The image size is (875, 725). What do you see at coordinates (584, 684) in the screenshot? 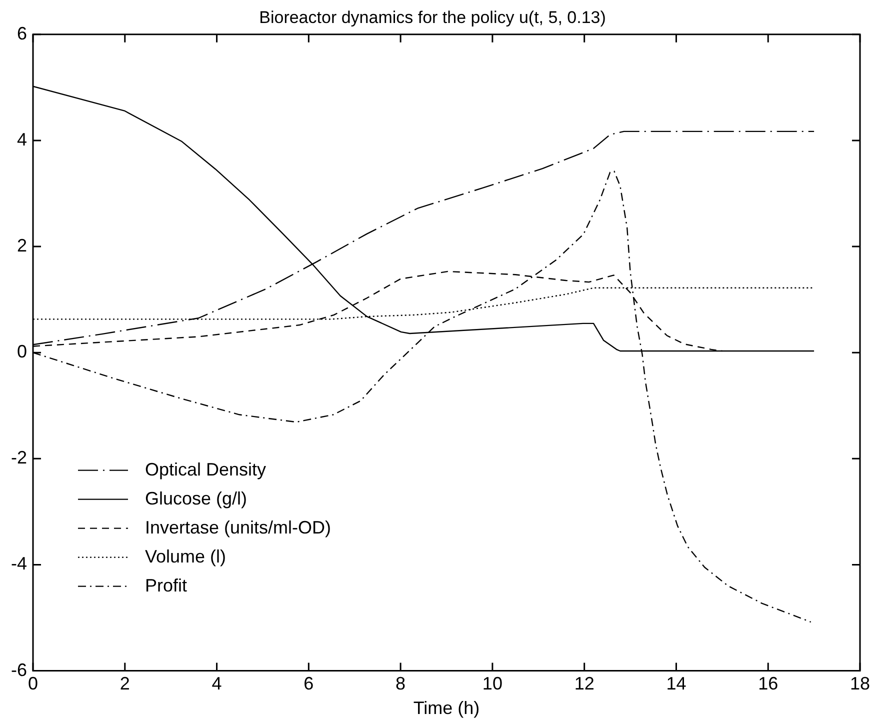
I see `x-tick-label: 12` at bounding box center [584, 684].